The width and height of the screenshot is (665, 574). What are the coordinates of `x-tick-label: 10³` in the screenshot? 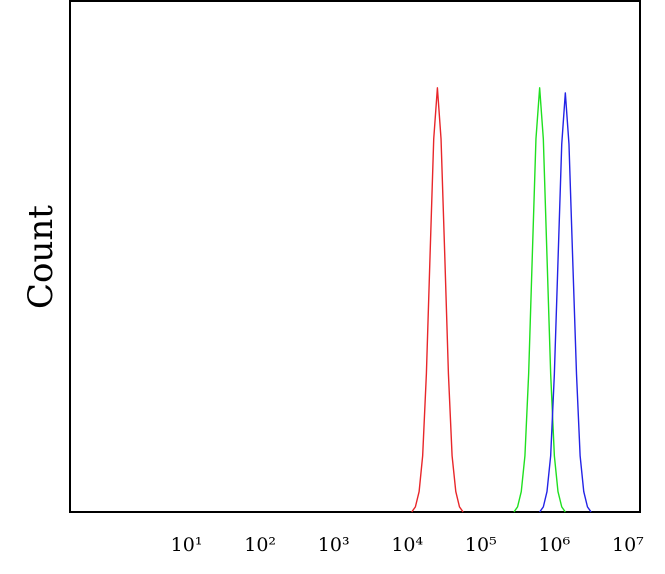 It's located at (334, 545).